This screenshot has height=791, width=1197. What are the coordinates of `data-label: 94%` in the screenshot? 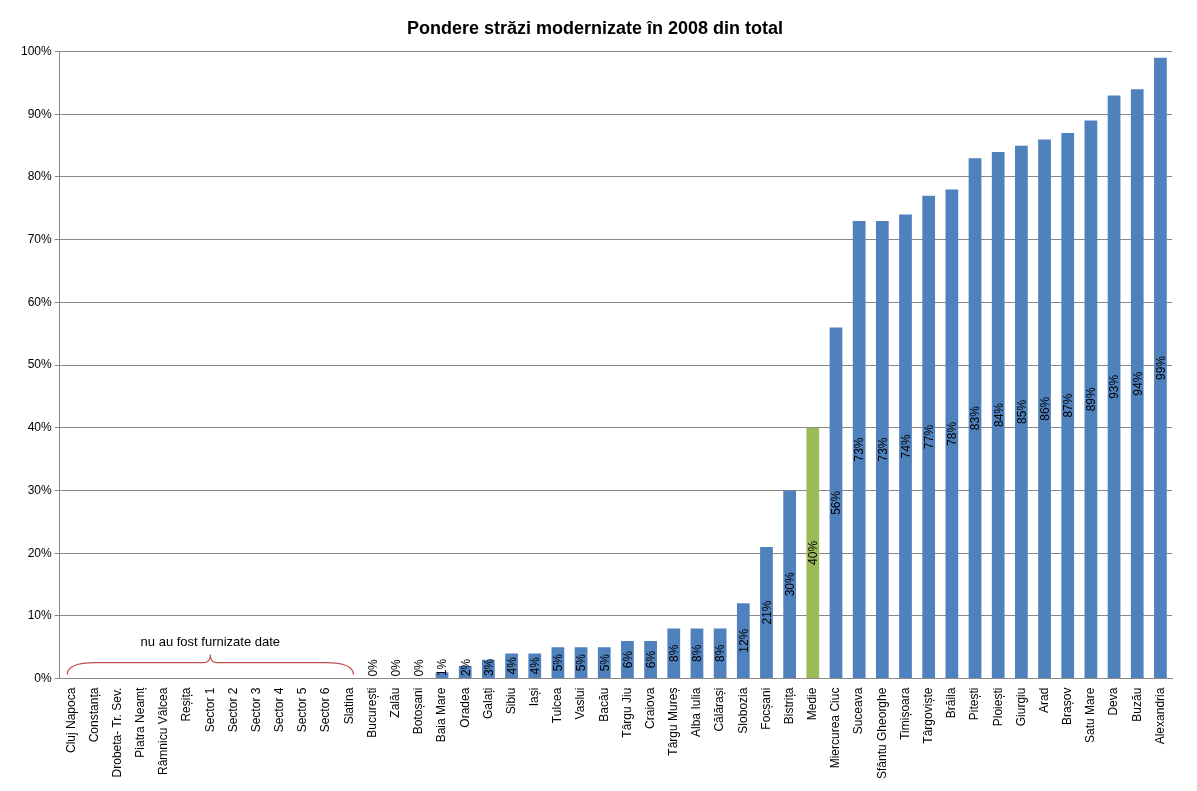 It's located at (1137, 383).